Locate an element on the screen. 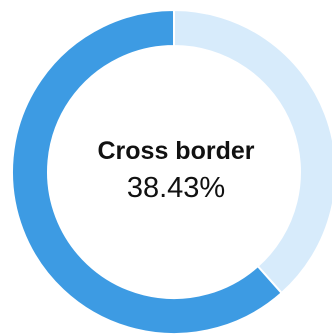 The image size is (332, 336). center-value: 38.43% is located at coordinates (176, 188).